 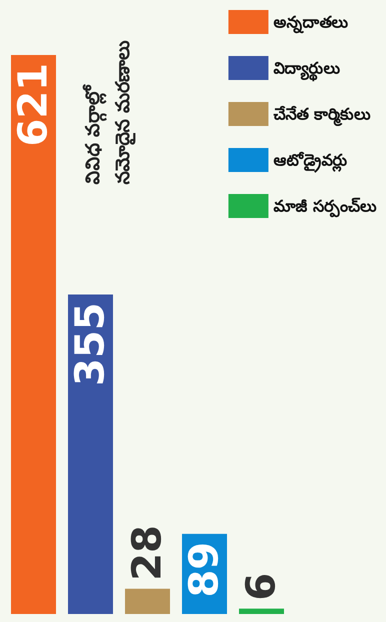 What do you see at coordinates (147, 553) in the screenshot?
I see `data-label: 28` at bounding box center [147, 553].